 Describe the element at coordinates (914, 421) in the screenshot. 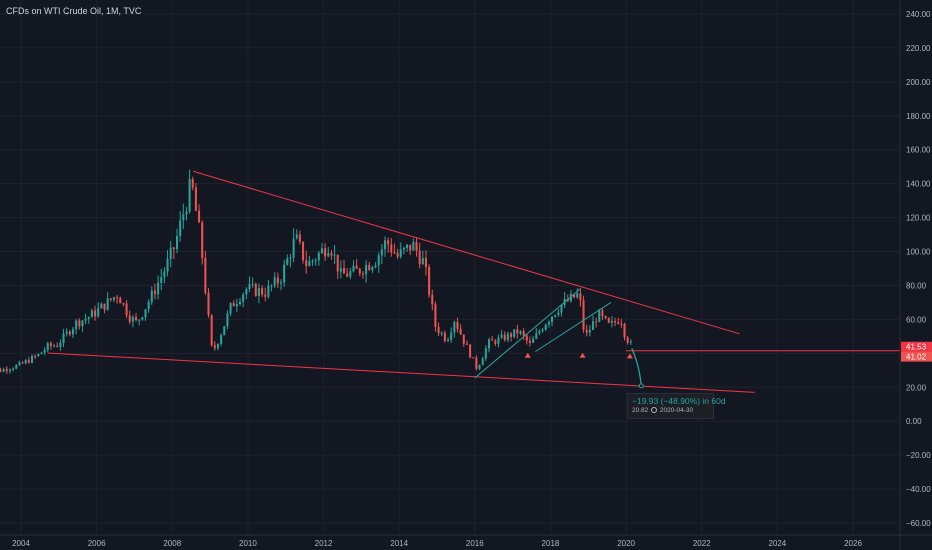

I see `y-tick-label: 0.00` at that location.